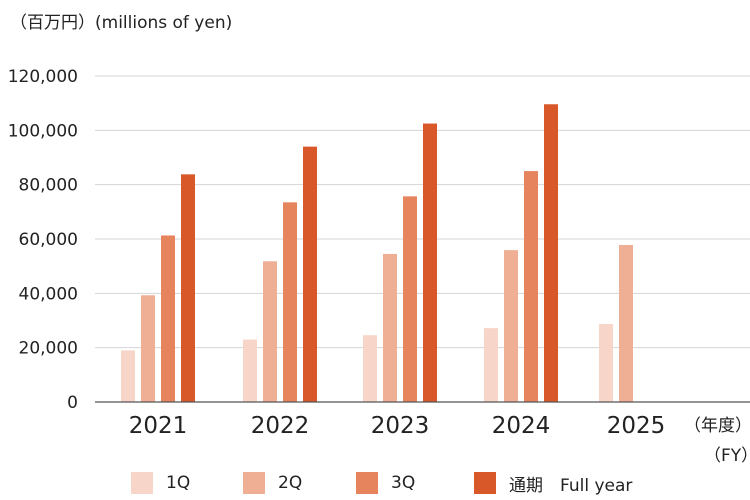 The width and height of the screenshot is (750, 500). I want to click on x-tick-label: 2024, so click(521, 426).